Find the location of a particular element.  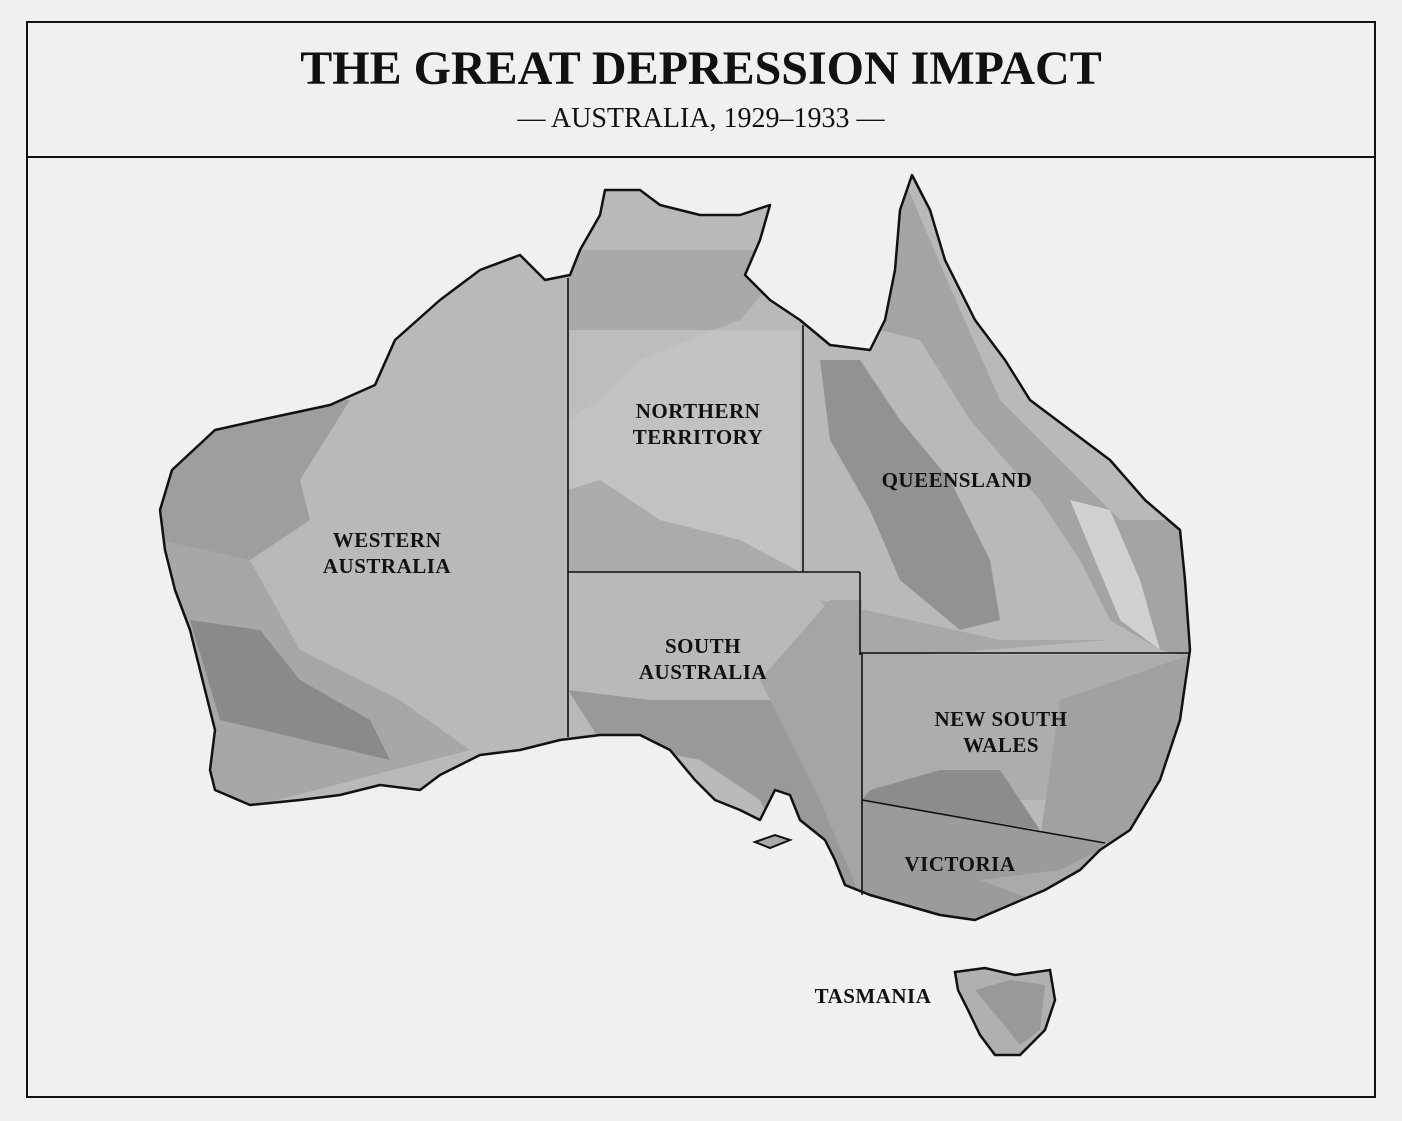

kangaroo-island is located at coordinates (772, 841).